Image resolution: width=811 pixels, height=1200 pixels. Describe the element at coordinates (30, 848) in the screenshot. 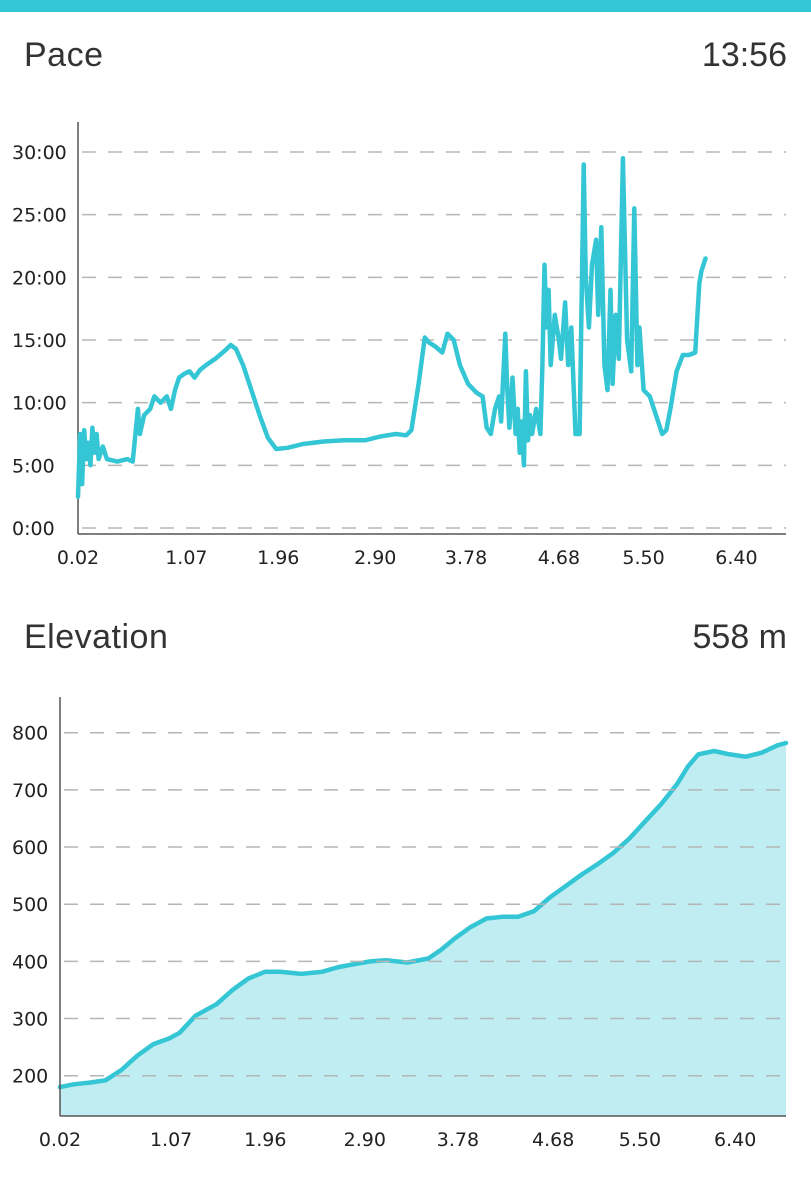

I see `elev-y-tick-label: 600` at that location.